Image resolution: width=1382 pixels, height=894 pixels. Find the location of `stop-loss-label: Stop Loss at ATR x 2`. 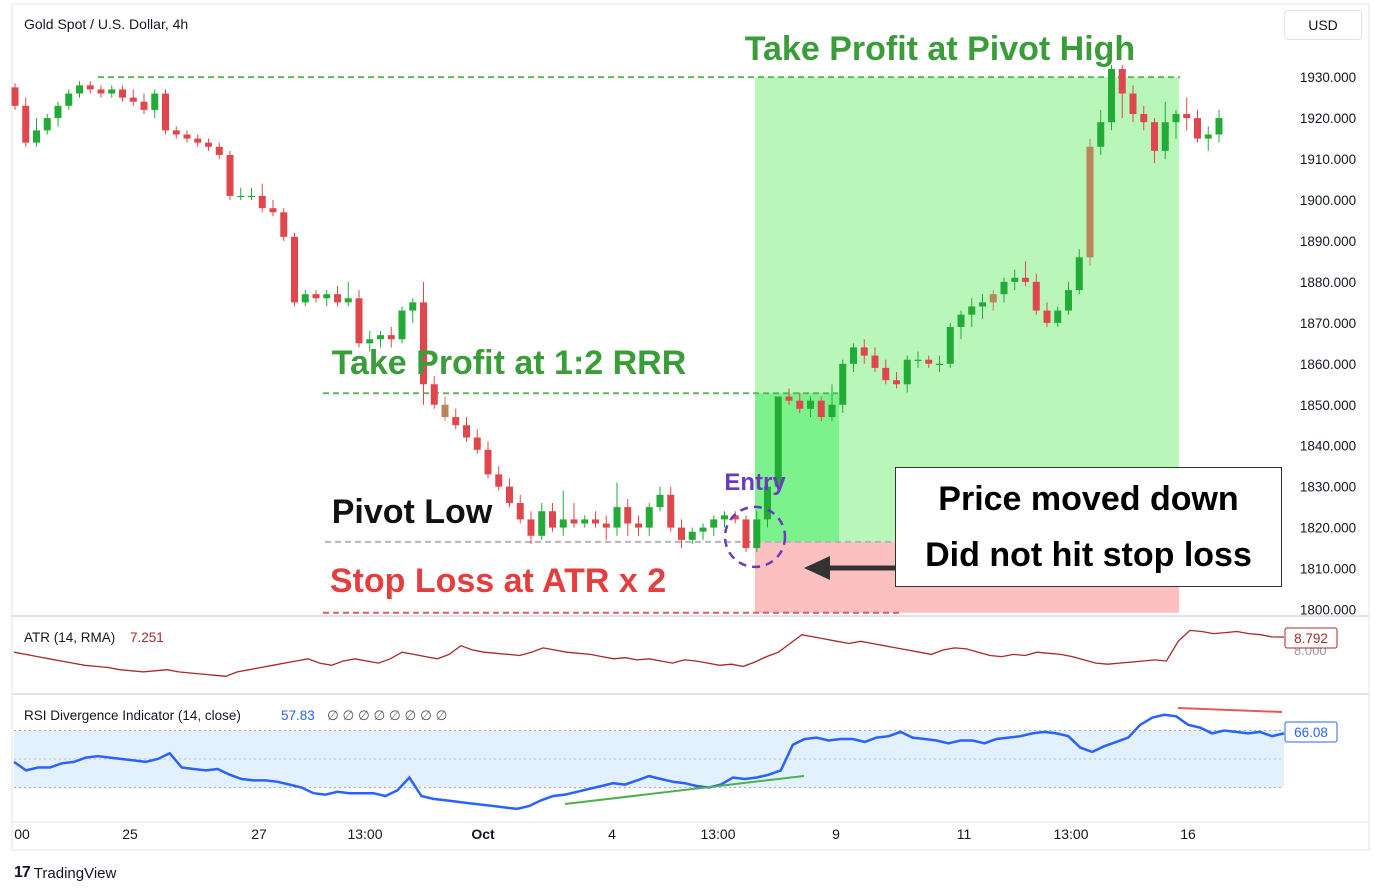

stop-loss-label: Stop Loss at ATR x 2 is located at coordinates (498, 581).